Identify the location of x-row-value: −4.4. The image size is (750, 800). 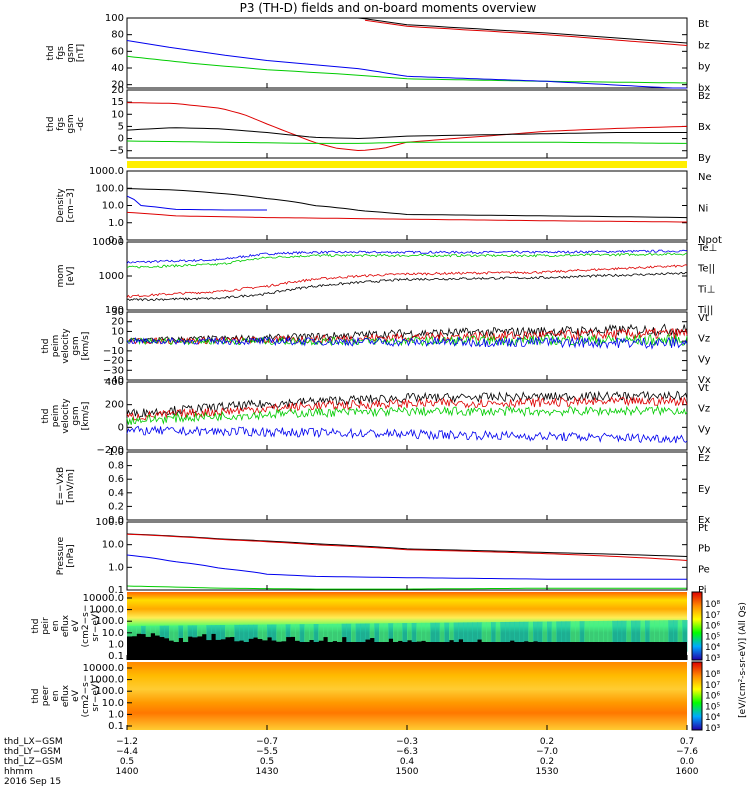
(127, 752).